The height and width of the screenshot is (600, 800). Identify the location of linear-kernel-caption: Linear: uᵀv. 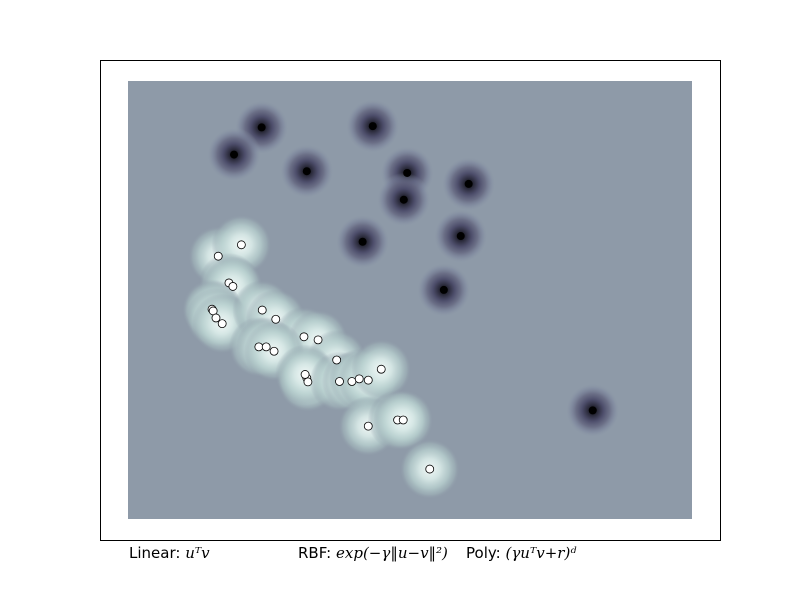
(169, 553).